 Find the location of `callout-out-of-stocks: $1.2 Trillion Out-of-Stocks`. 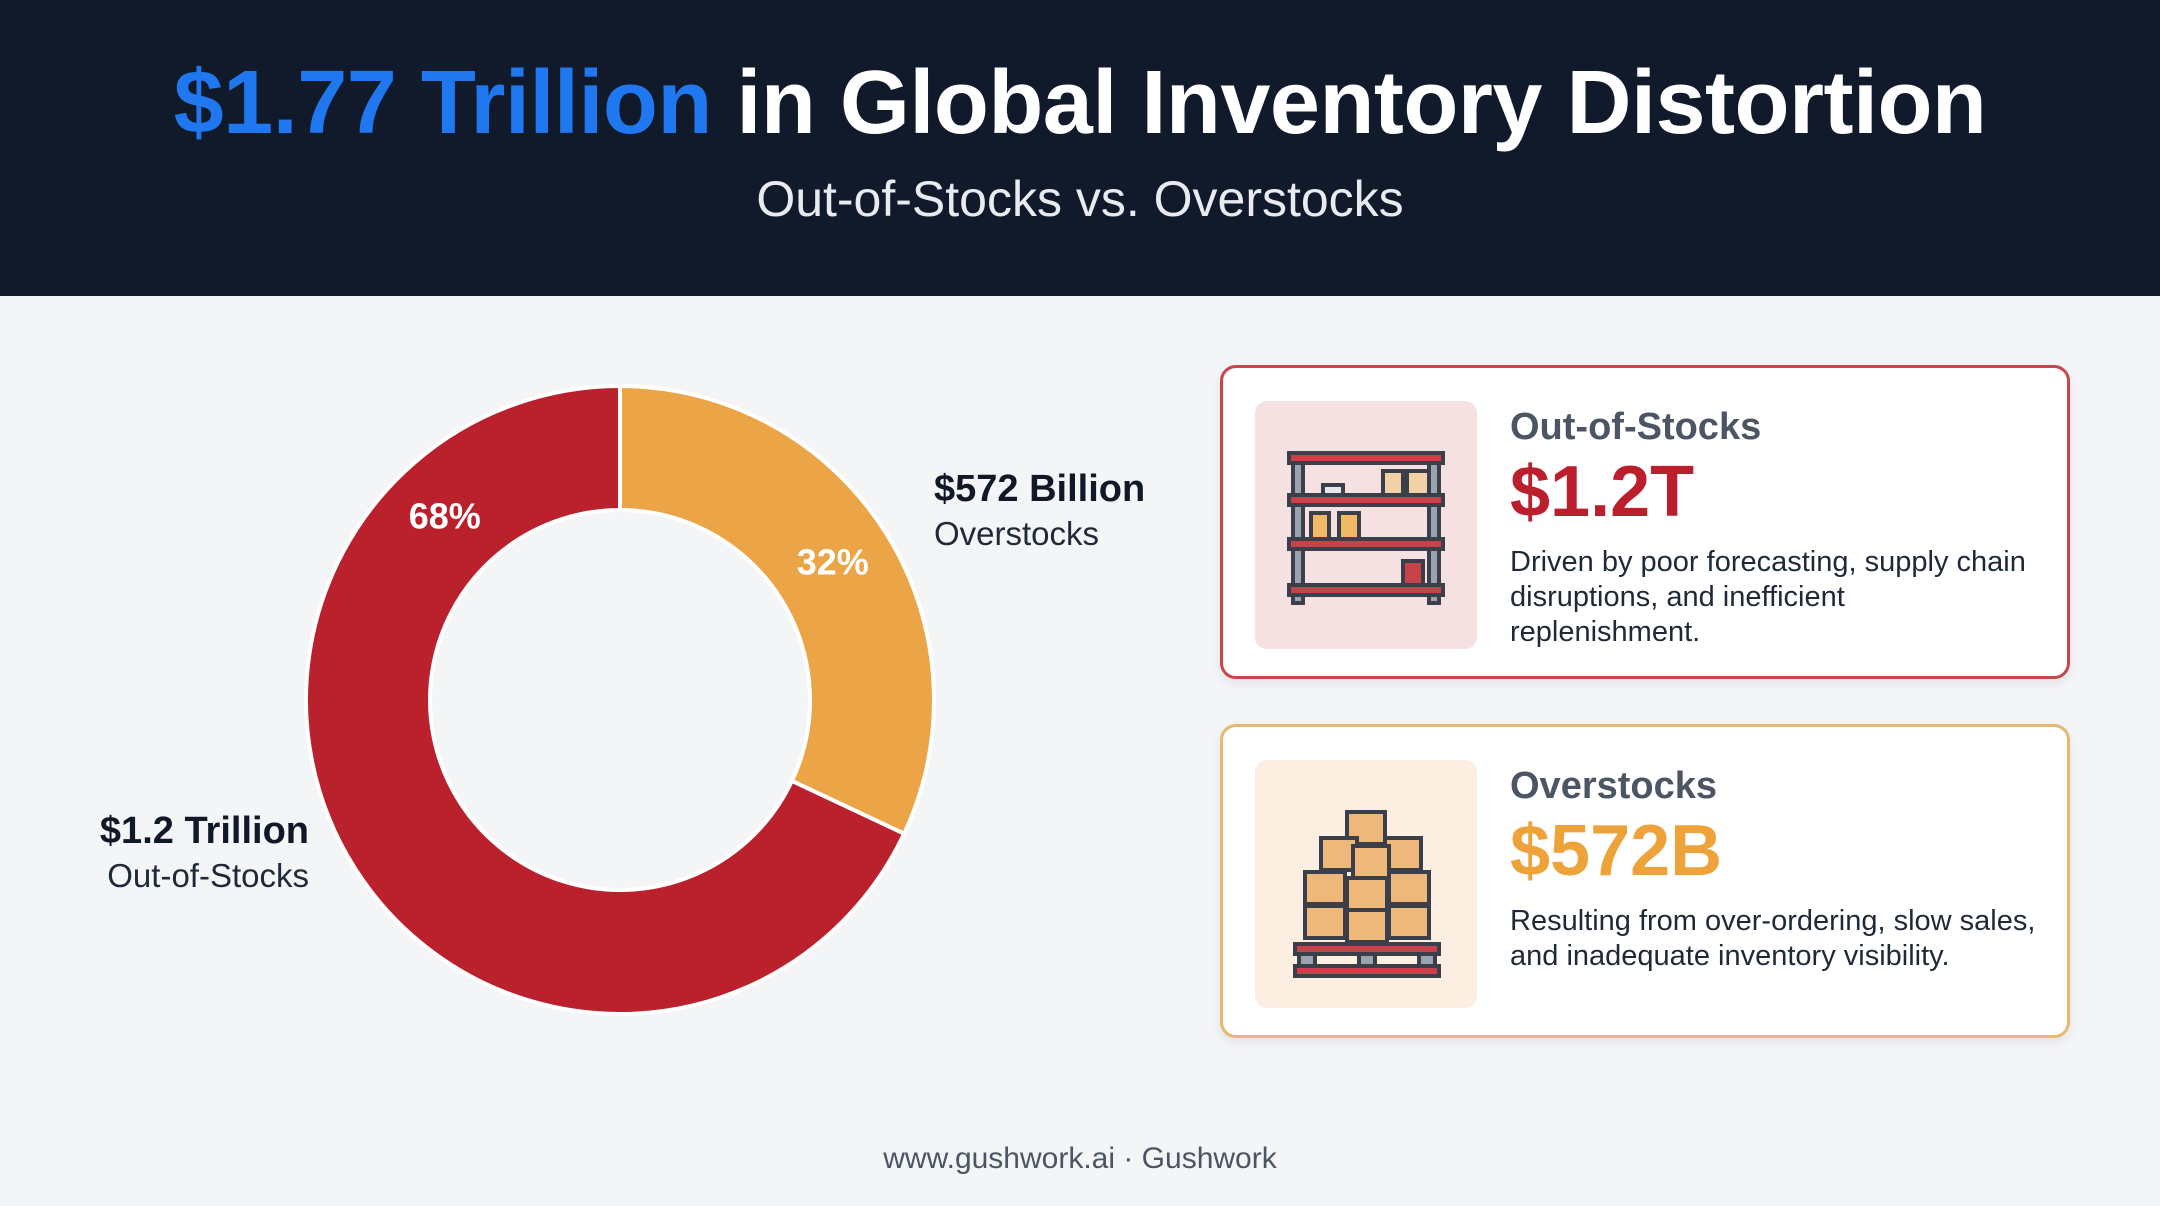

callout-out-of-stocks: $1.2 Trillion Out-of-Stocks is located at coordinates (204, 852).